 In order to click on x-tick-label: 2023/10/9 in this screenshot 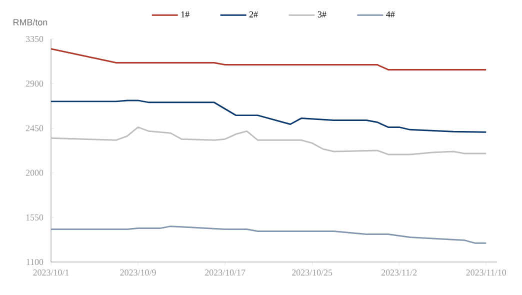, I will do `click(138, 273)`.